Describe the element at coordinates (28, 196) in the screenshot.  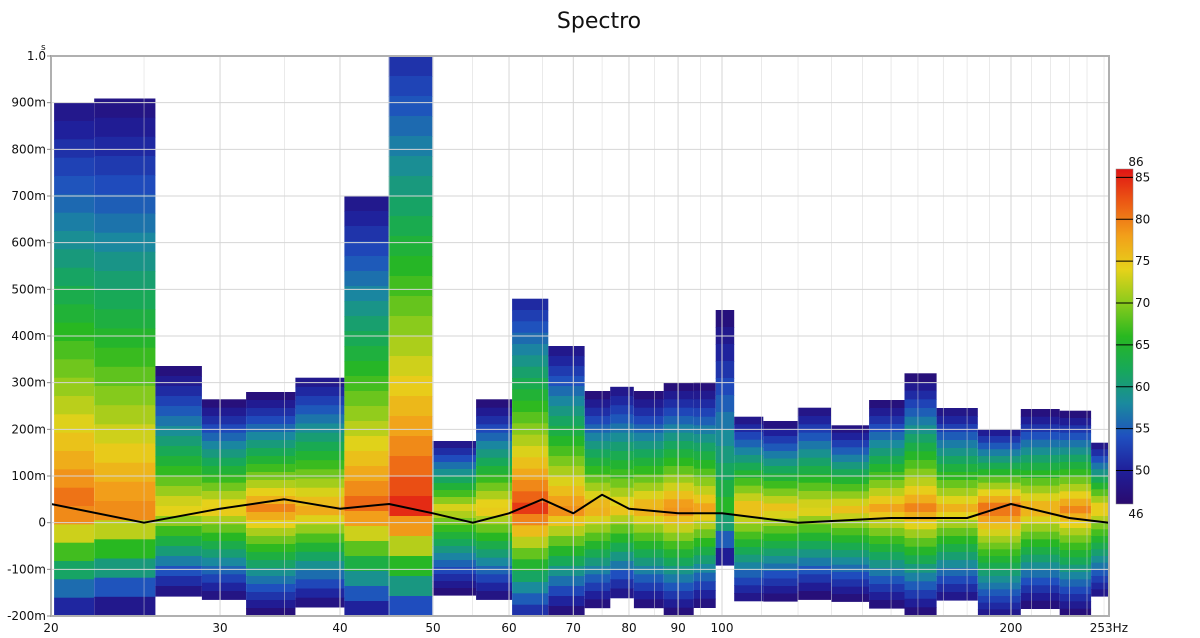
I see `y-tick-label: 700m` at that location.